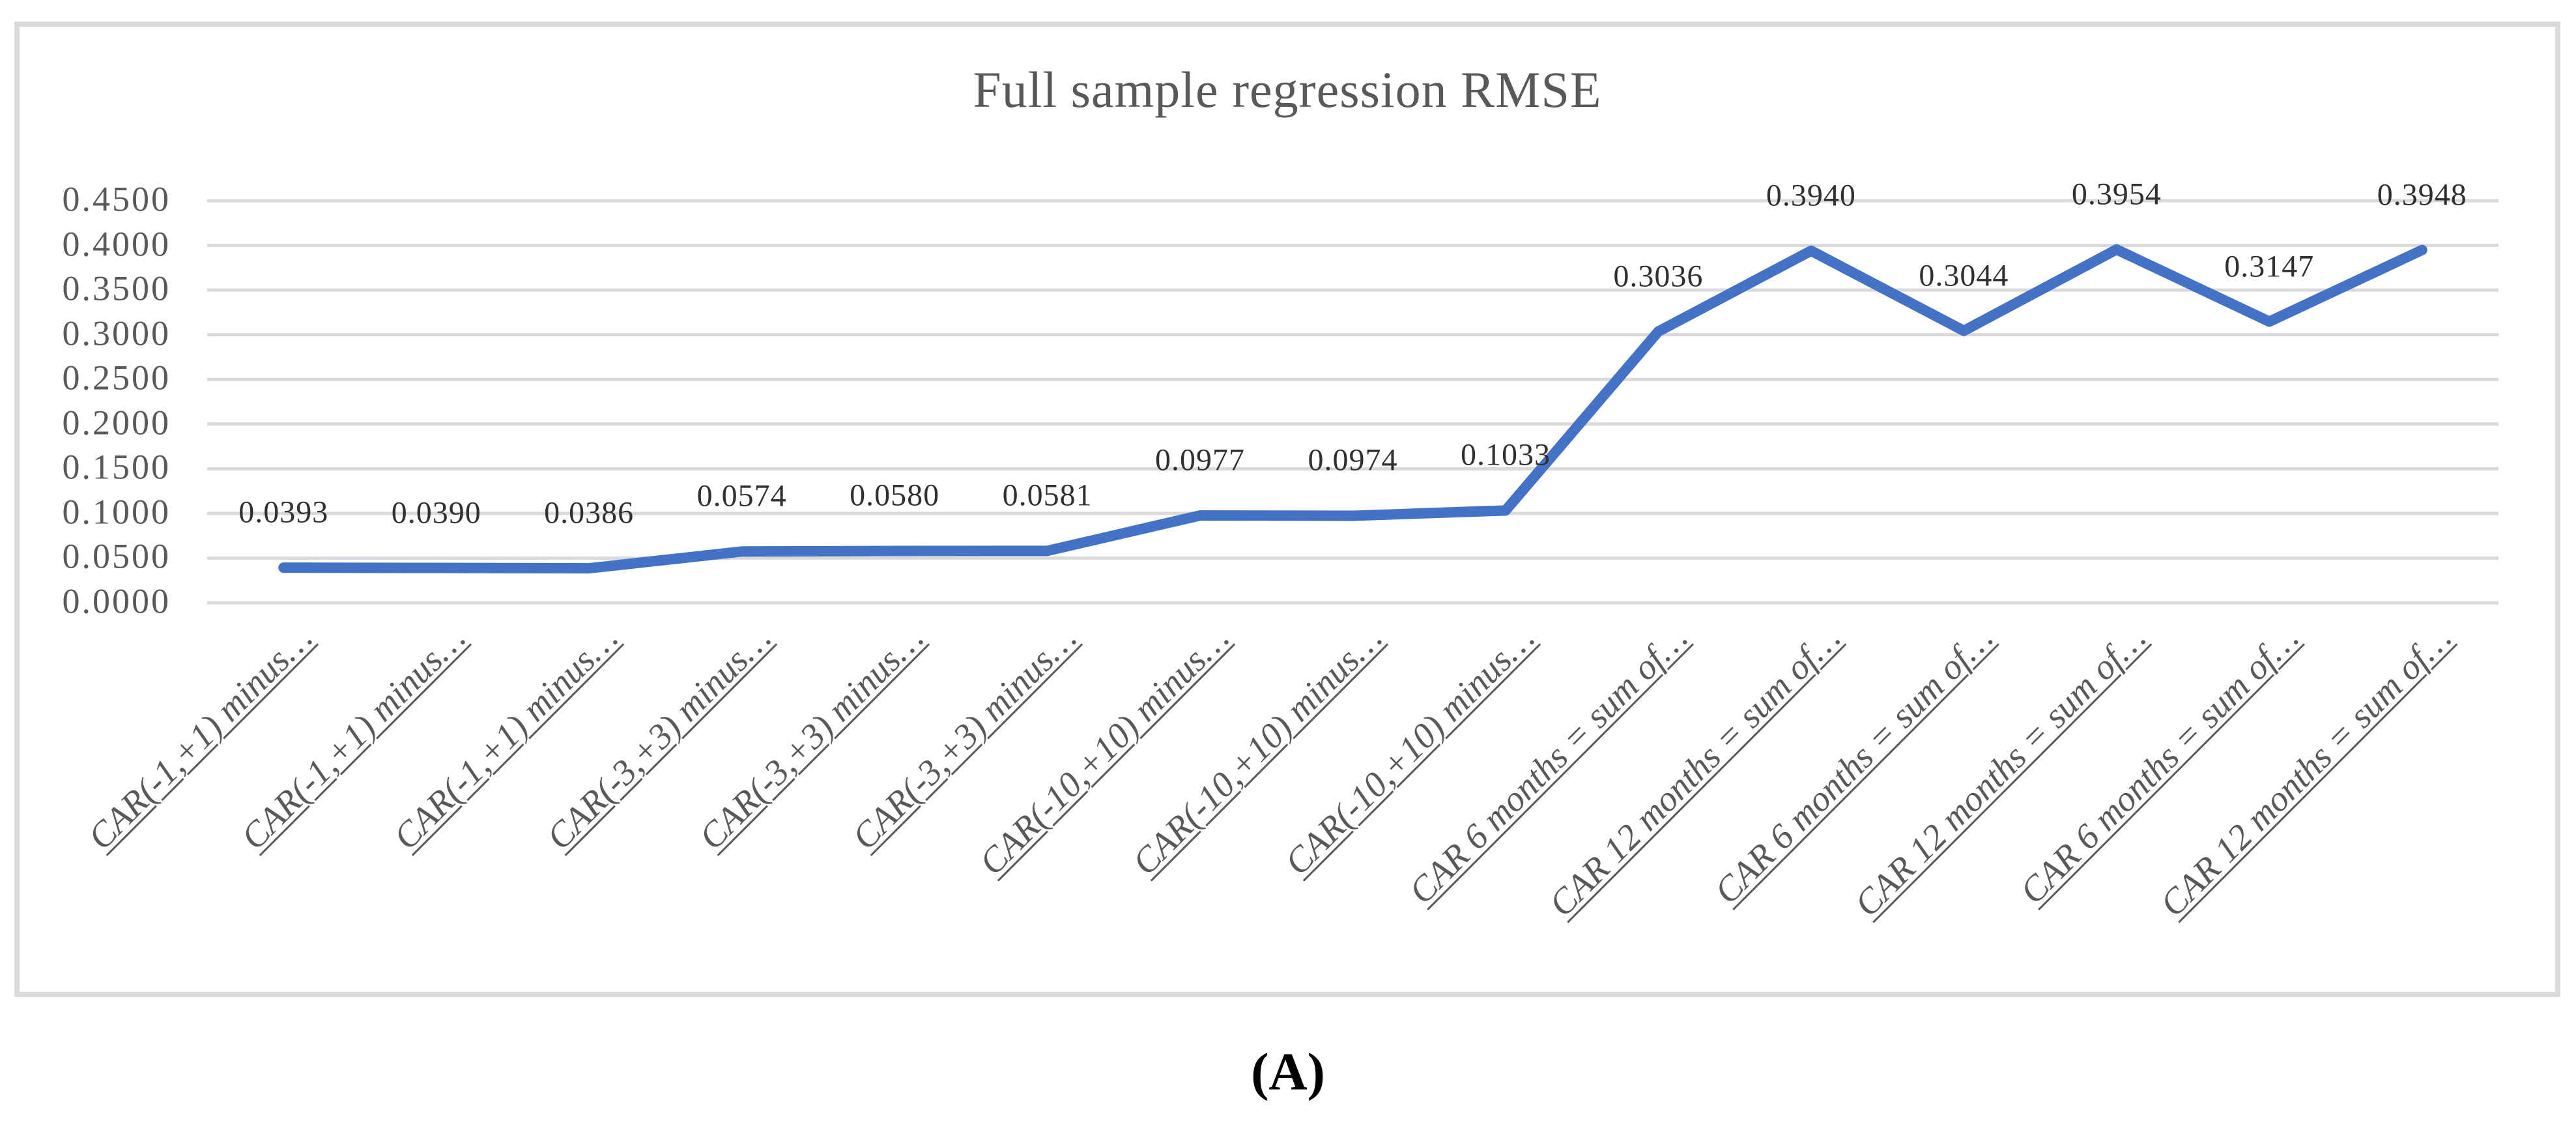 The width and height of the screenshot is (2576, 1128). Describe the element at coordinates (436, 512) in the screenshot. I see `data-label: 0.0390` at that location.